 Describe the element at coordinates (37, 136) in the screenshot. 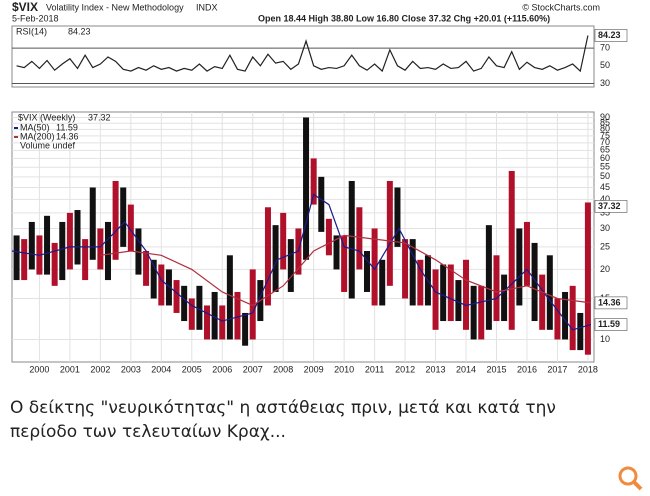

I see `legend-label: MA(200)` at that location.